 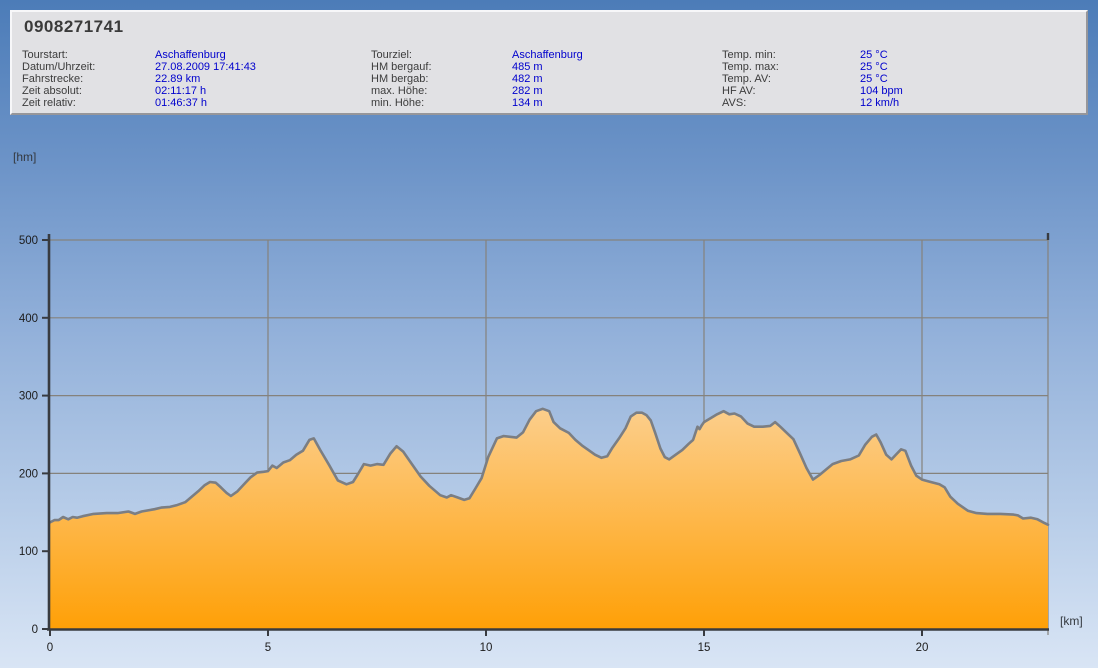 I want to click on stat-label: HM bergauf:, so click(x=401, y=67).